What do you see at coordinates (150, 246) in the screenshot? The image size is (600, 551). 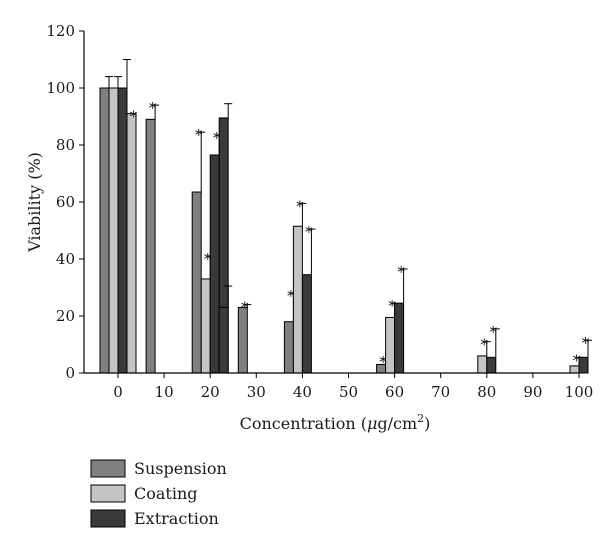 I see `suspension-10-bar` at bounding box center [150, 246].